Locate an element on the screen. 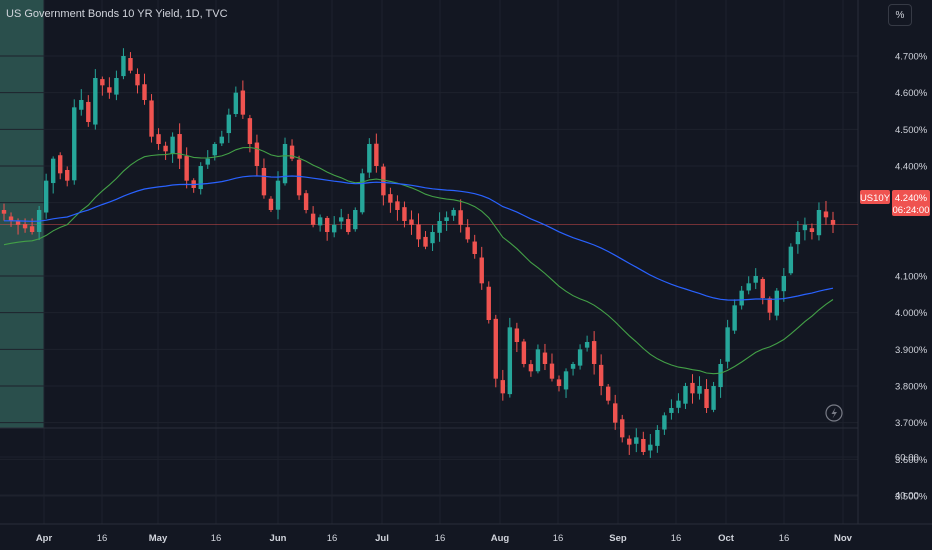 The width and height of the screenshot is (932, 550). oscillator-tick-label: 40.00 is located at coordinates (907, 496).